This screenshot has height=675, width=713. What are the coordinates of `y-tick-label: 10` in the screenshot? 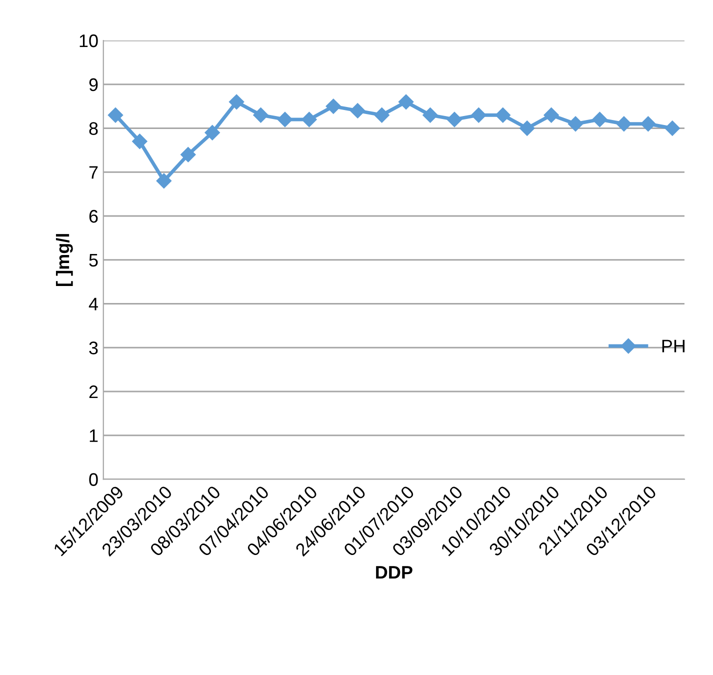 It's located at (89, 41).